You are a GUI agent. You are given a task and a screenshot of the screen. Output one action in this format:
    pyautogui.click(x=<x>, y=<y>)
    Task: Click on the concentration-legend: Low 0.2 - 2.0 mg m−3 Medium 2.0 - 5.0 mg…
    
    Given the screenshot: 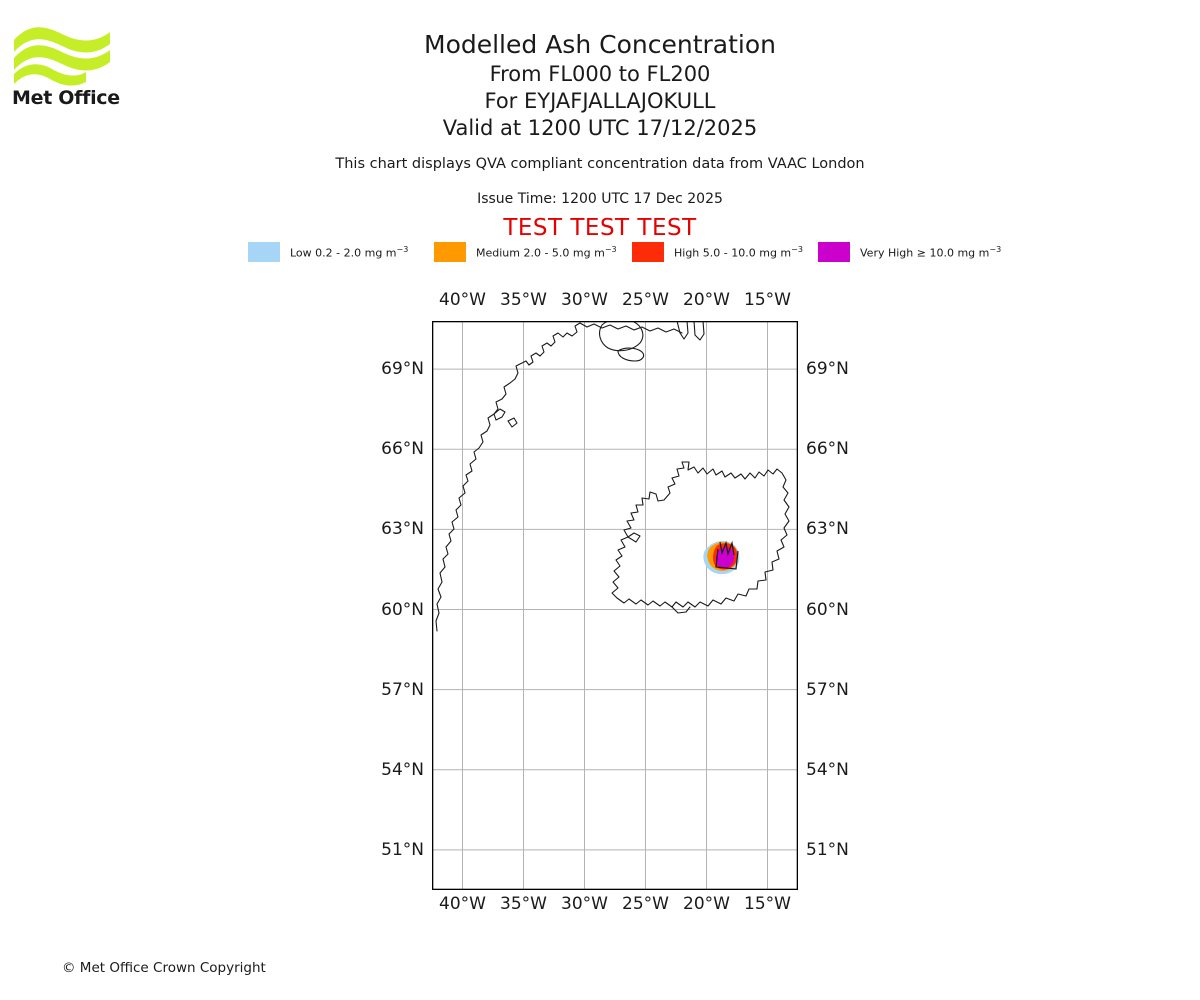 What is the action you would take?
    pyautogui.click(x=624, y=252)
    